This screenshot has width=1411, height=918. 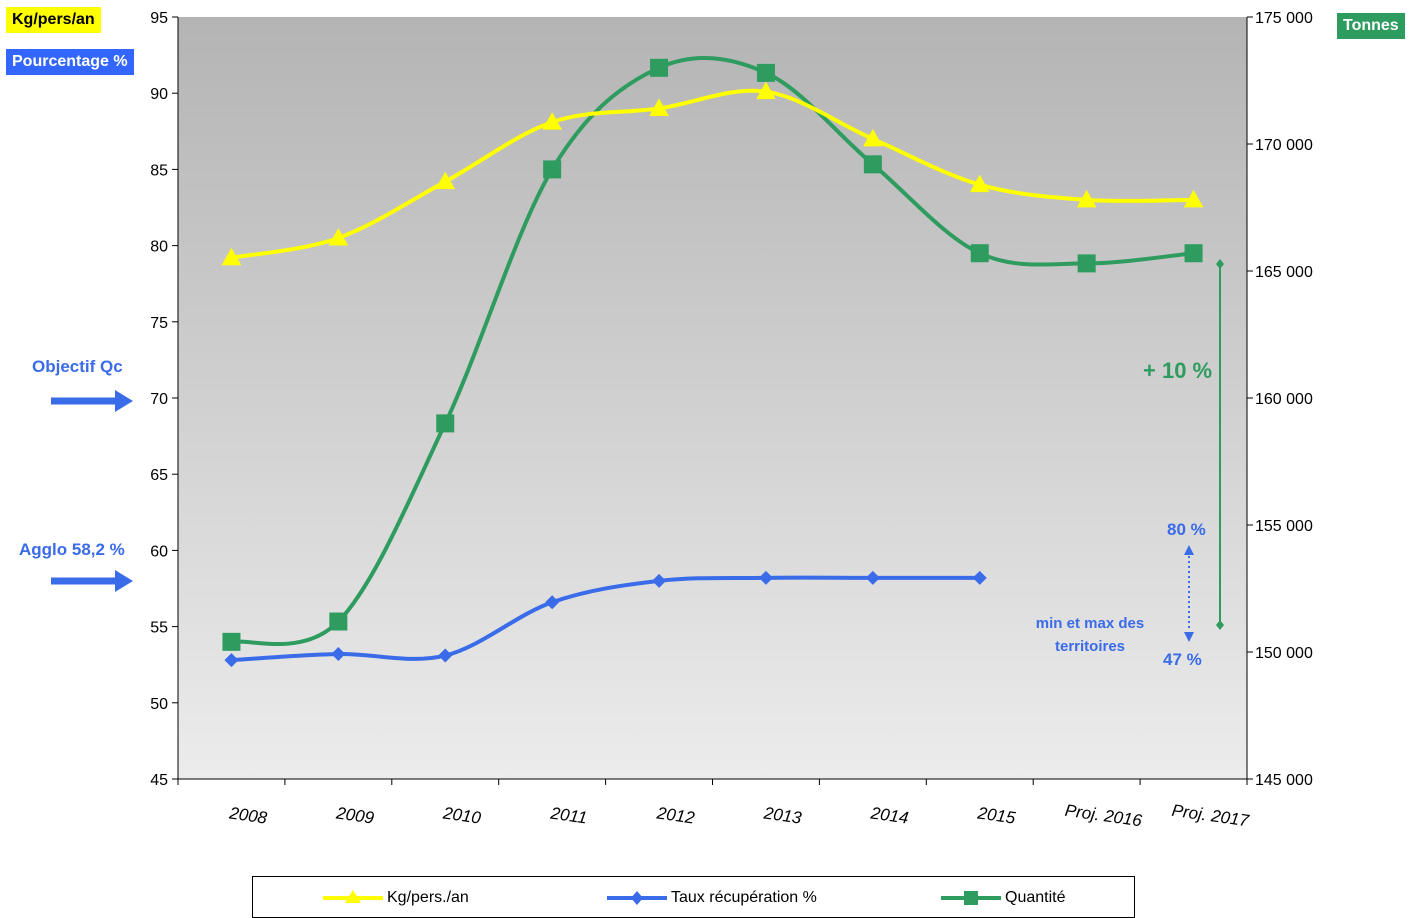 I want to click on right-tick-label: 175 000, so click(x=1284, y=18).